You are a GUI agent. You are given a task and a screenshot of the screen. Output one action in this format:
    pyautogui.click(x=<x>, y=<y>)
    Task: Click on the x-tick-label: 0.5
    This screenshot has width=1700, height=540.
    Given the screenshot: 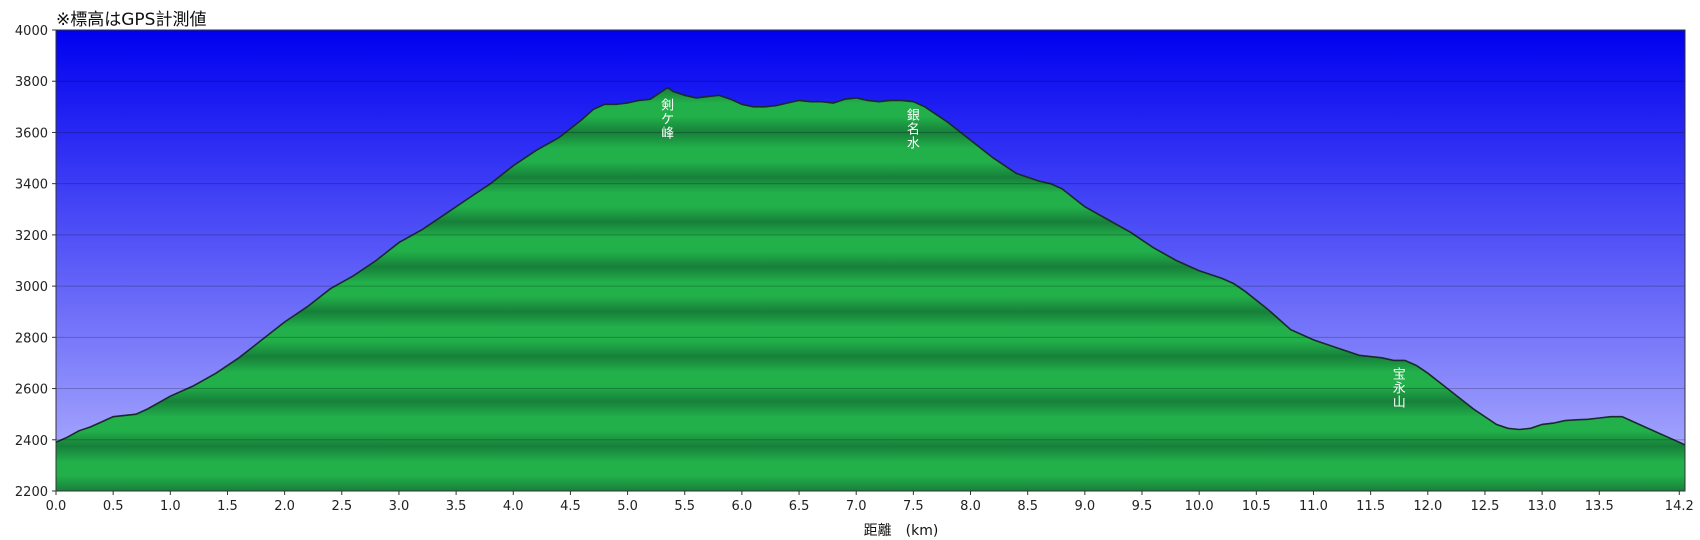 What is the action you would take?
    pyautogui.click(x=113, y=506)
    